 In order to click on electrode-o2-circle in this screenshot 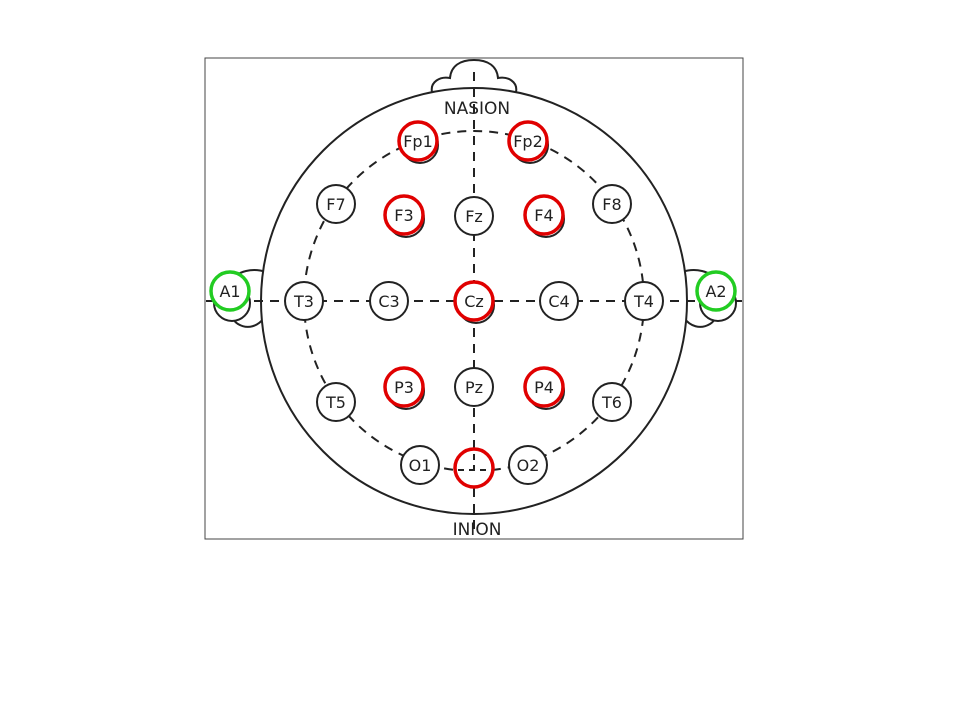, I will do `click(528, 465)`.